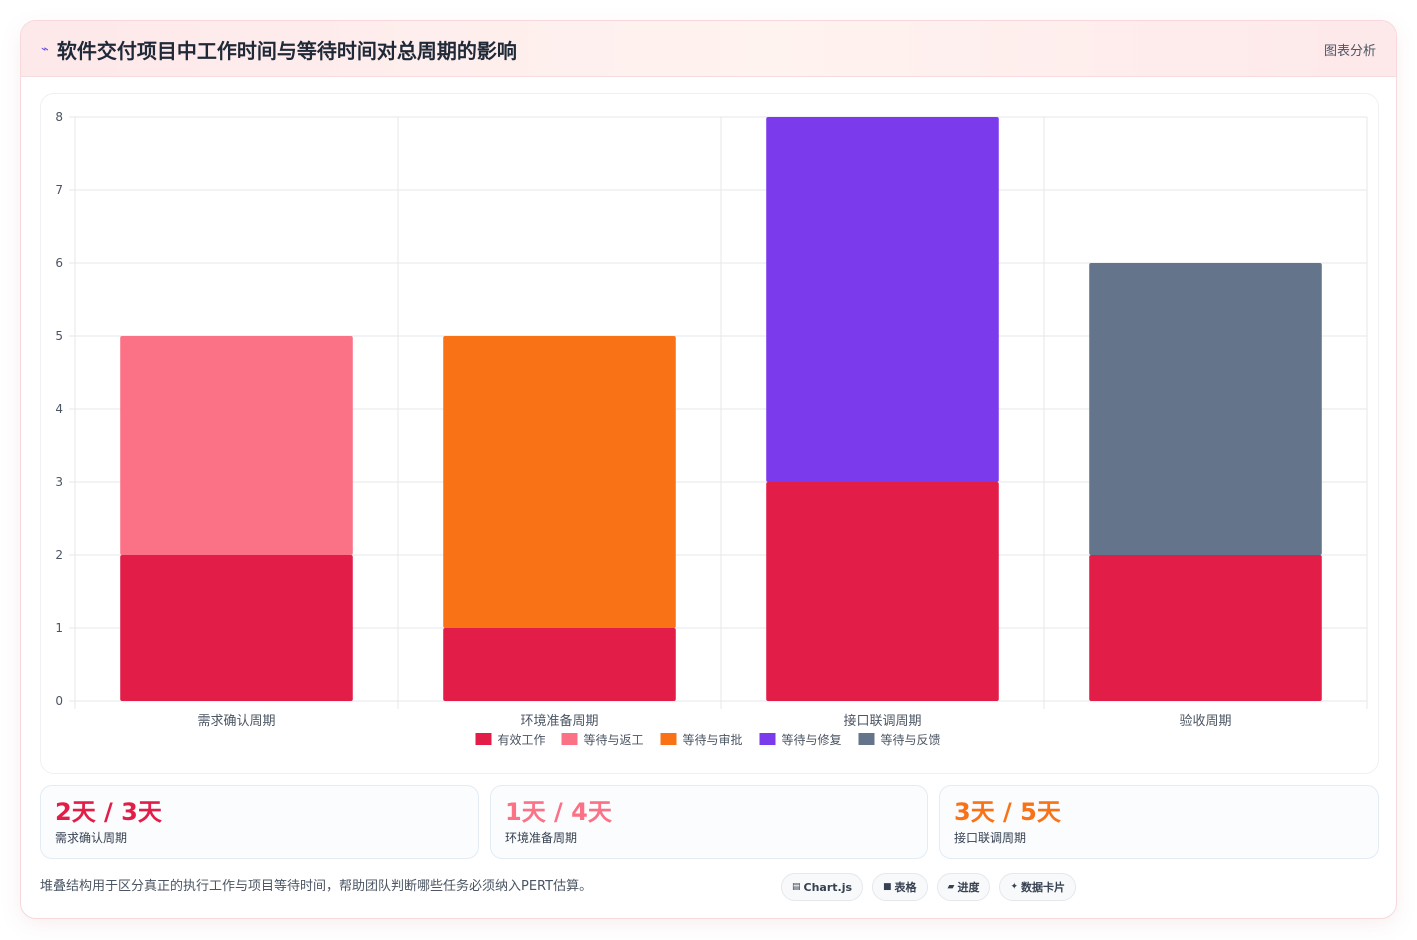  I want to click on stat-label: 需求确认周期, so click(91, 838).